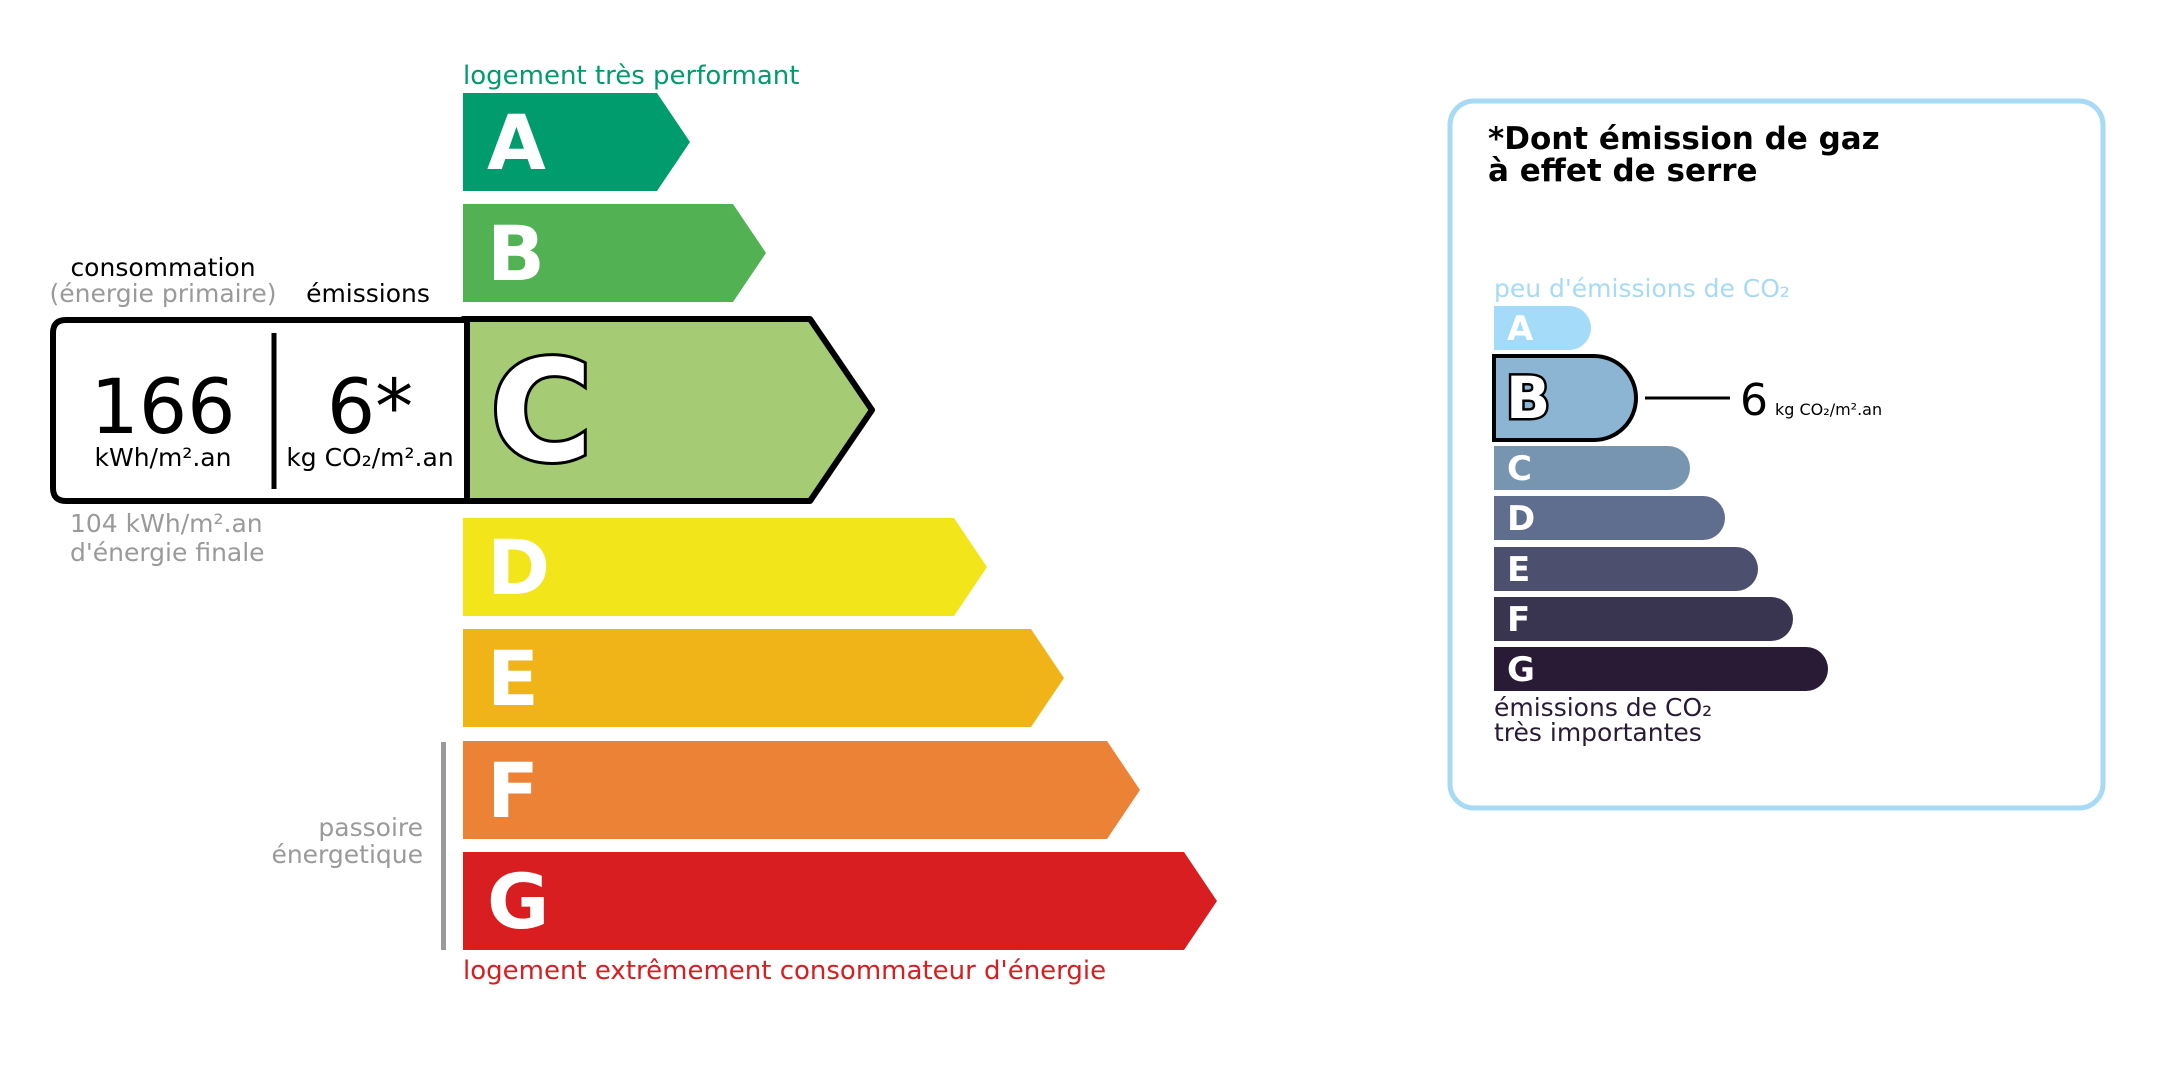 This screenshot has width=2170, height=1079. What do you see at coordinates (443, 846) in the screenshot?
I see `passoire-bracket` at bounding box center [443, 846].